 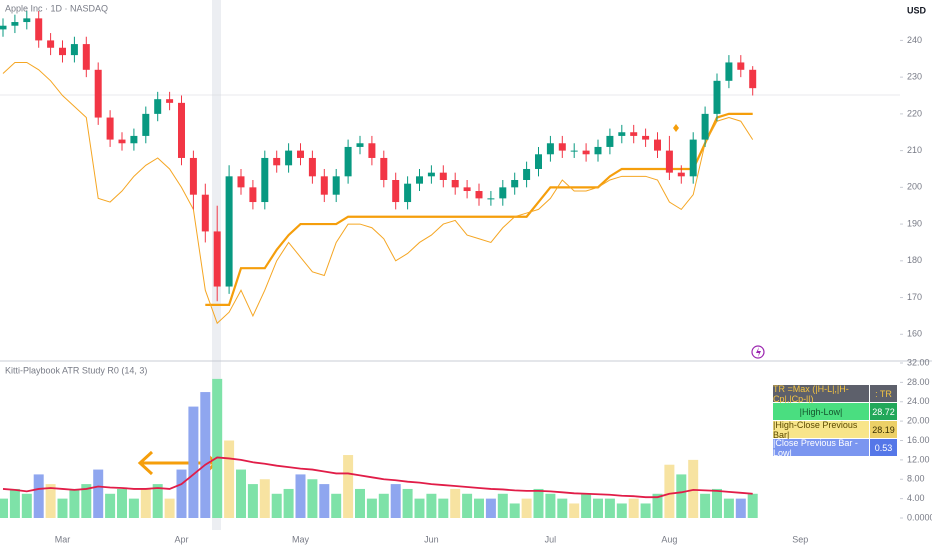 I want to click on y-tick-label: 16.00, so click(x=918, y=440).